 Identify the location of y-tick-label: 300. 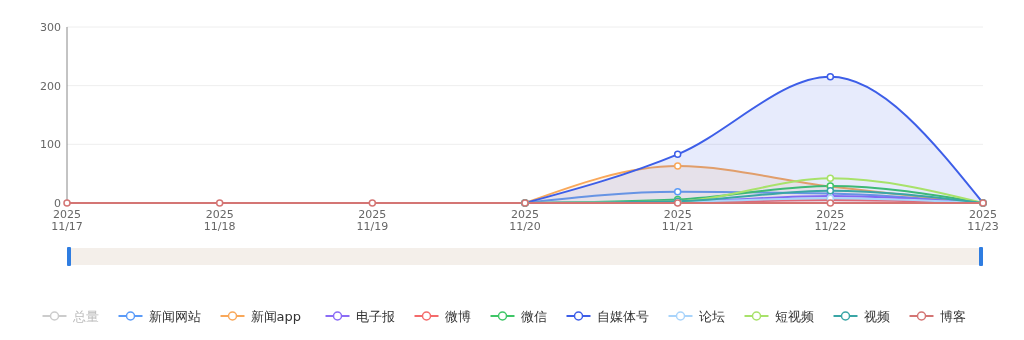
(50, 27).